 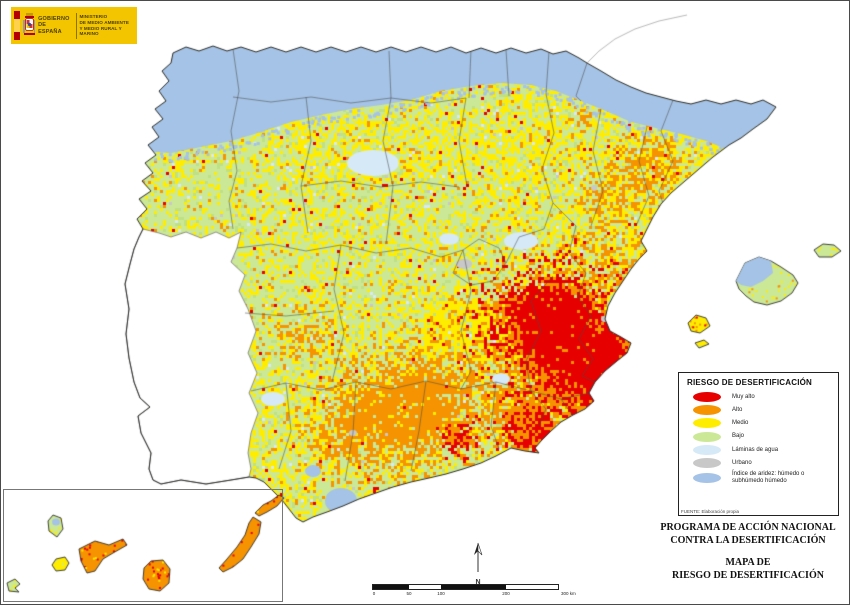 What do you see at coordinates (568, 593) in the screenshot?
I see `scale-label: 300 km` at bounding box center [568, 593].